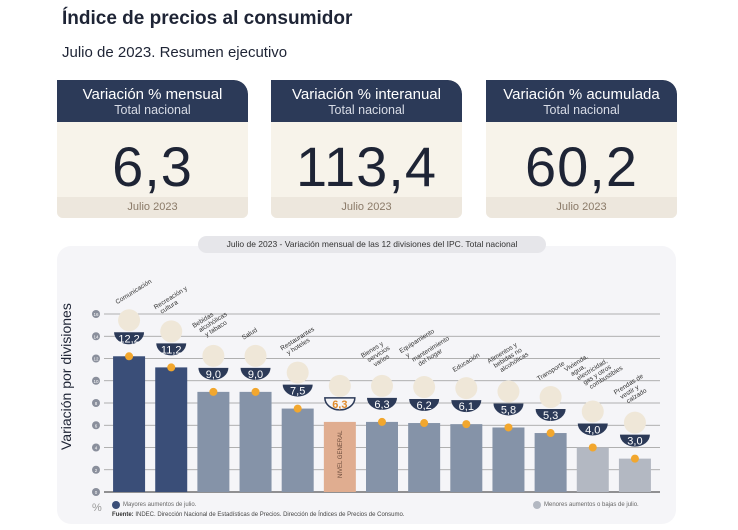 Image resolution: width=738 pixels, height=530 pixels. I want to click on card-value: 60,2, so click(581, 166).